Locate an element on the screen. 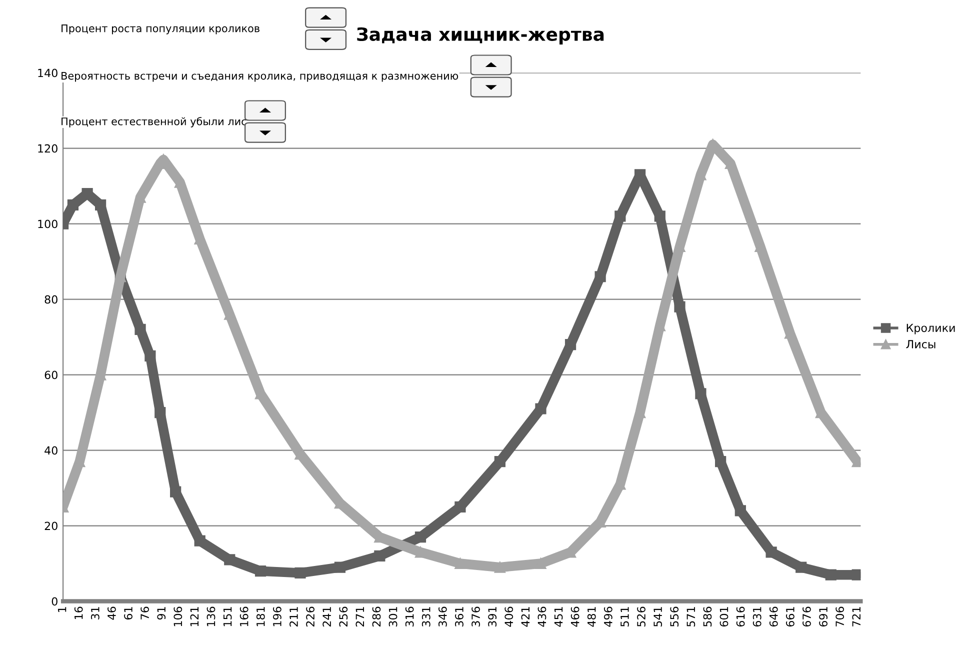 This screenshot has height=650, width=961. x-tick-label: 286 is located at coordinates (376, 616).